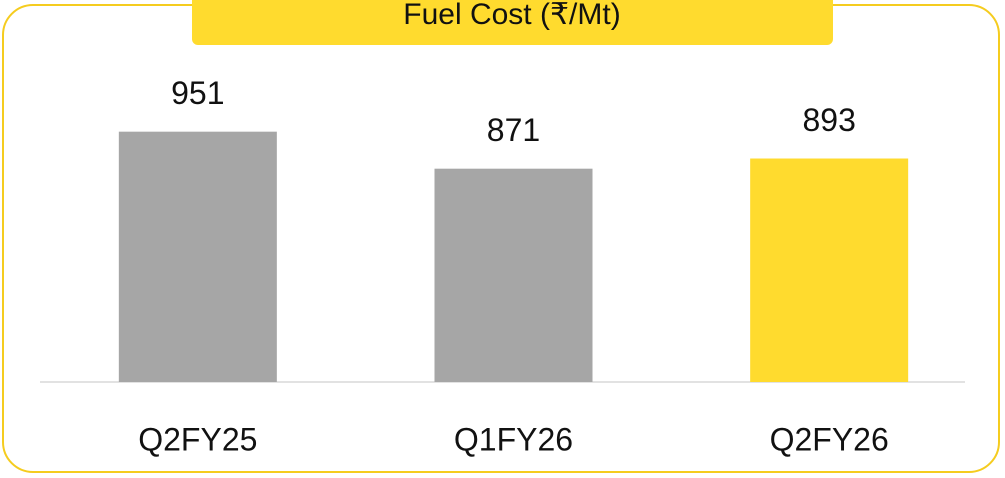 Image resolution: width=1005 pixels, height=478 pixels. I want to click on title-box, so click(512, 22).